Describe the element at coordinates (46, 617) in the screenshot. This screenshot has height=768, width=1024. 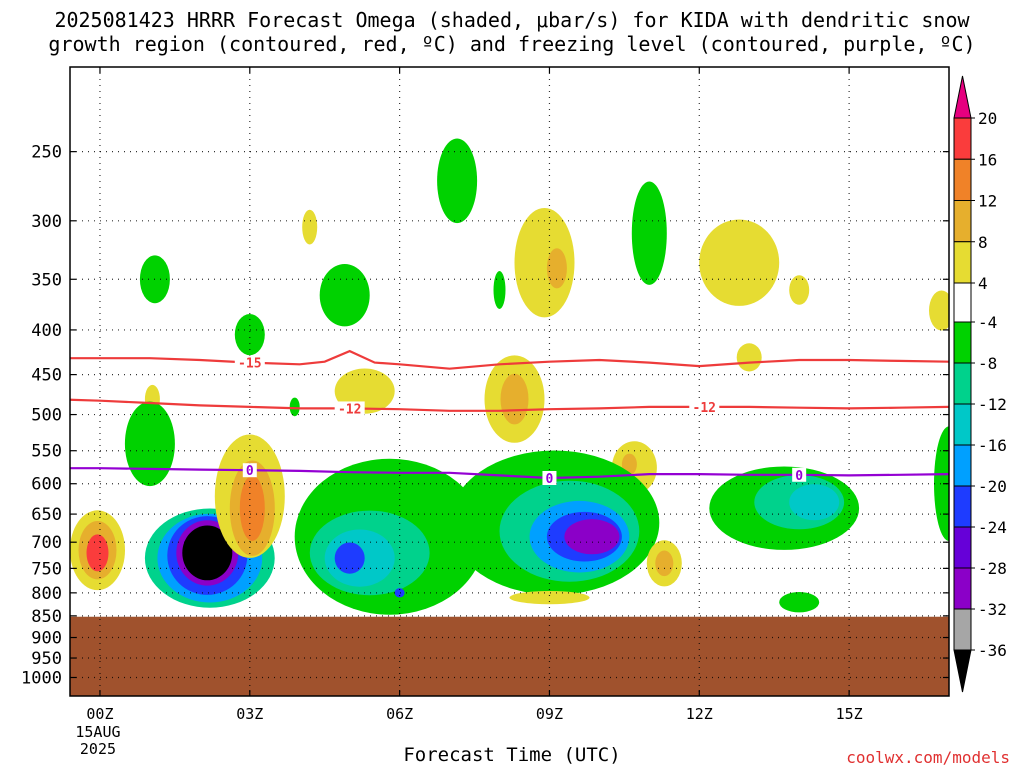
I see `y-tick-label: 850` at that location.